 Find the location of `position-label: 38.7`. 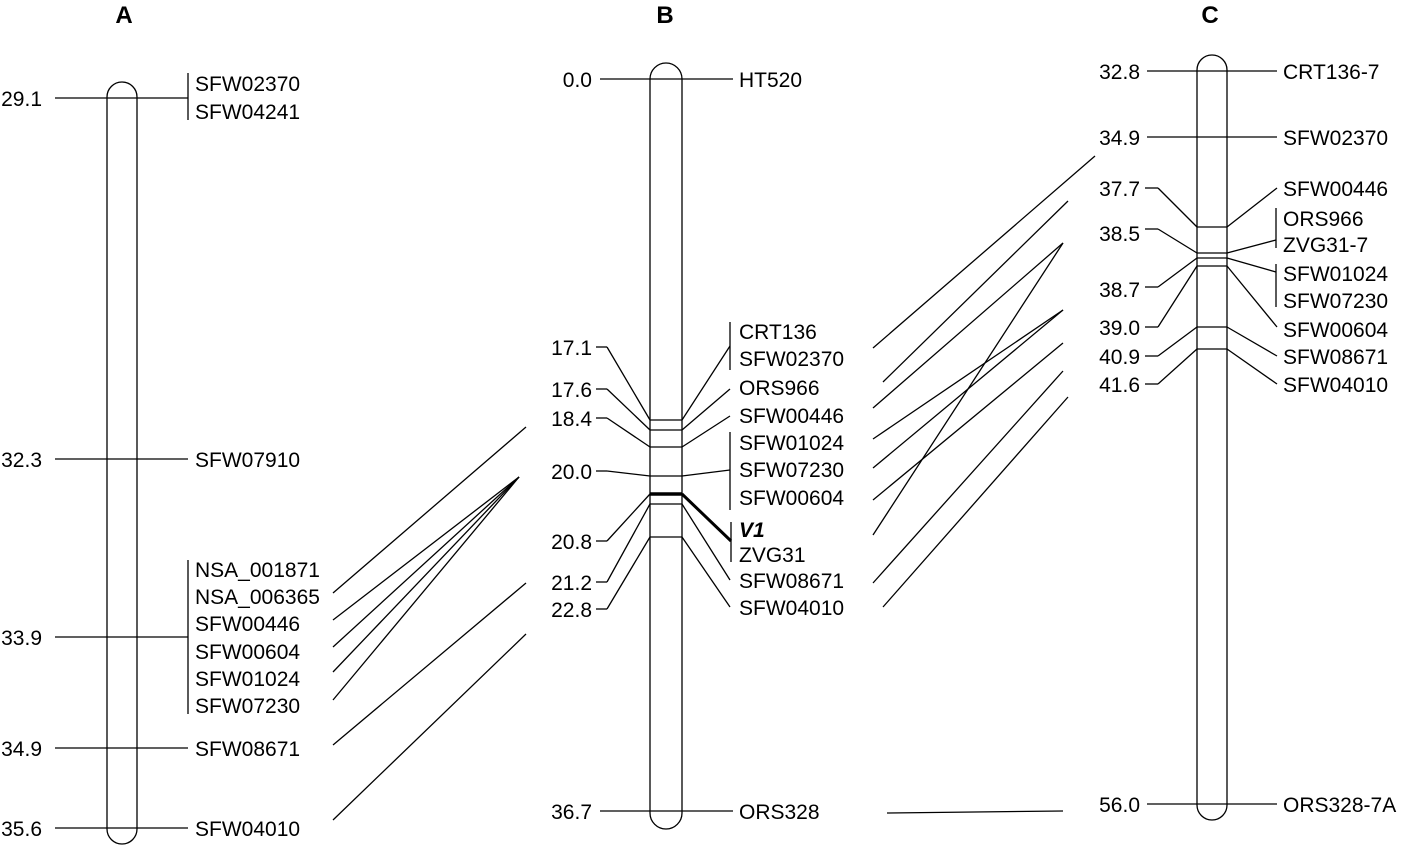

position-label: 38.7 is located at coordinates (1119, 290).